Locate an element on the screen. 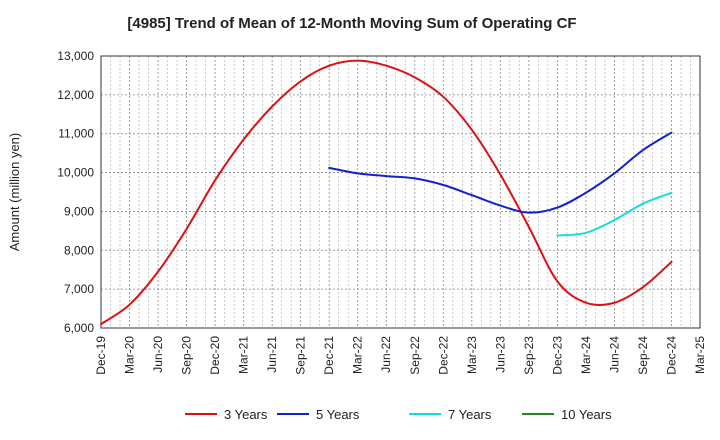 The image size is (720, 440). series-line-5-years is located at coordinates (500, 172).